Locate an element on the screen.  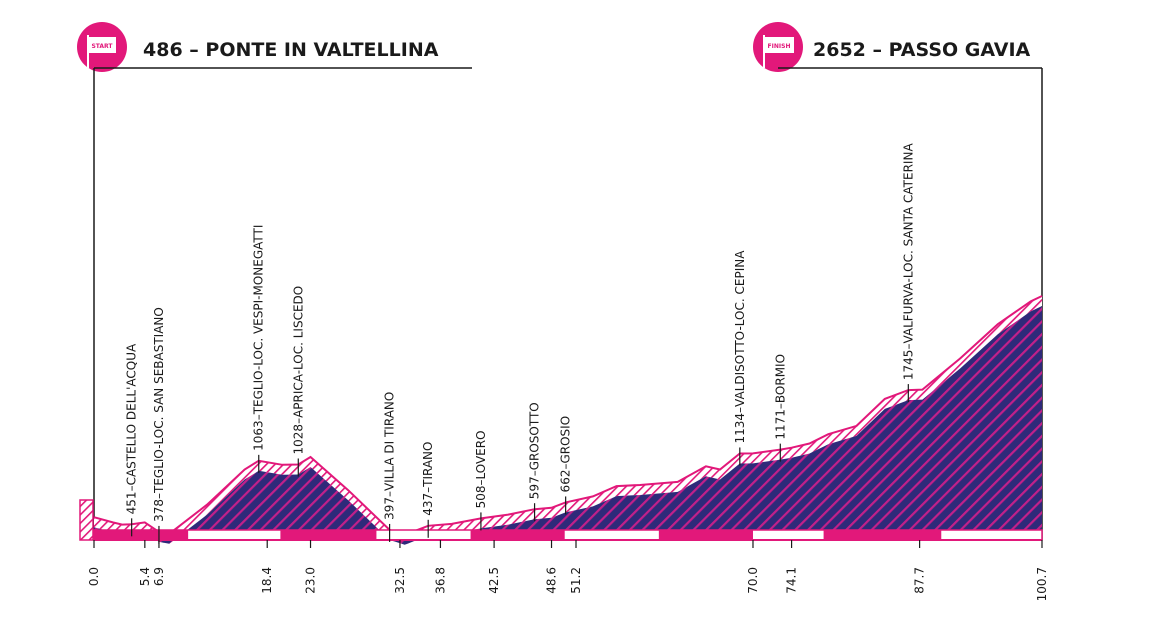
waypoint-label: 397–VILLA DI TIRANO is located at coordinates (390, 456).